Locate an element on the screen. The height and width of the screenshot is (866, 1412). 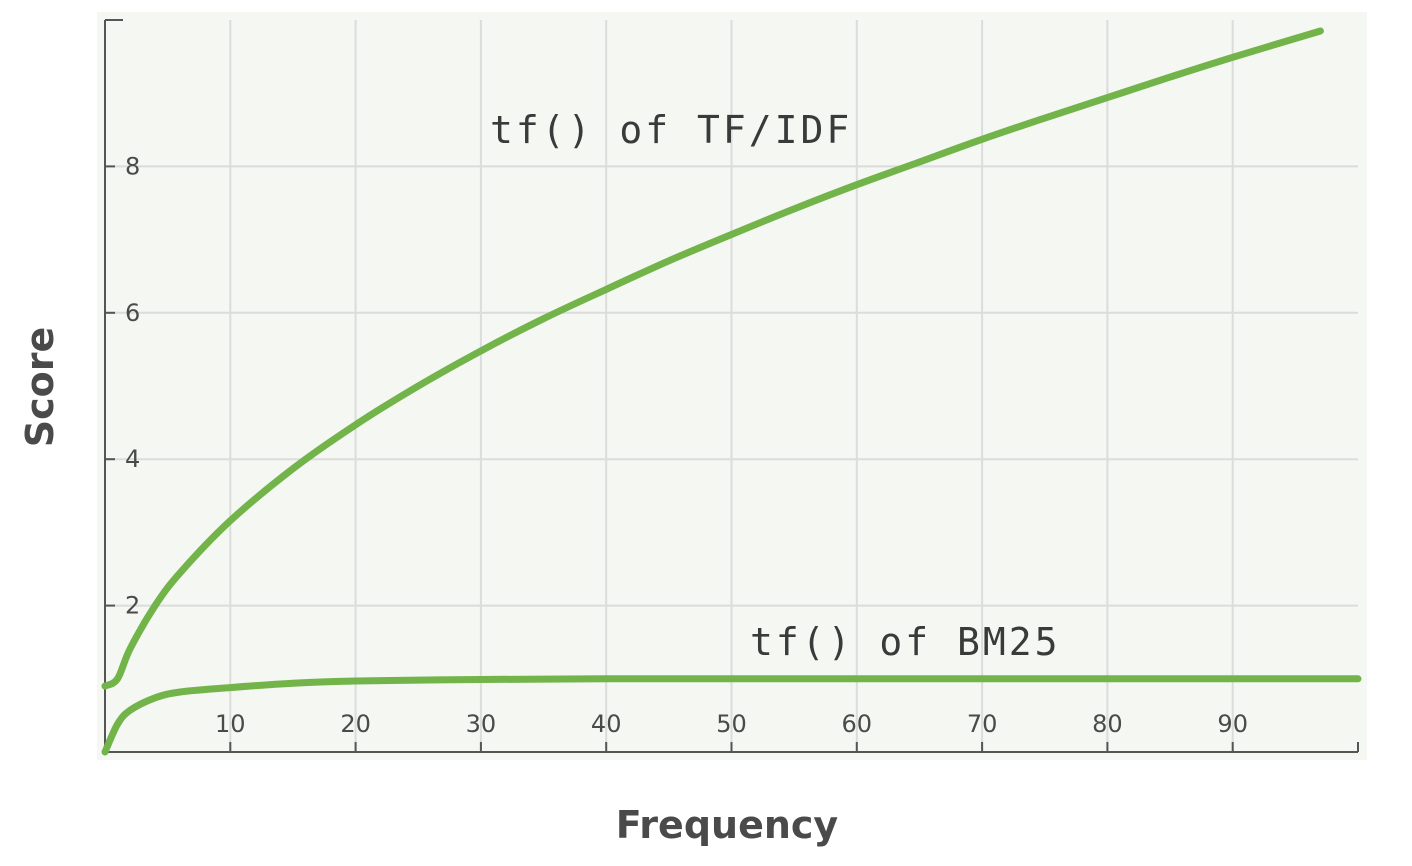
x-tick-label: 50 is located at coordinates (731, 724).